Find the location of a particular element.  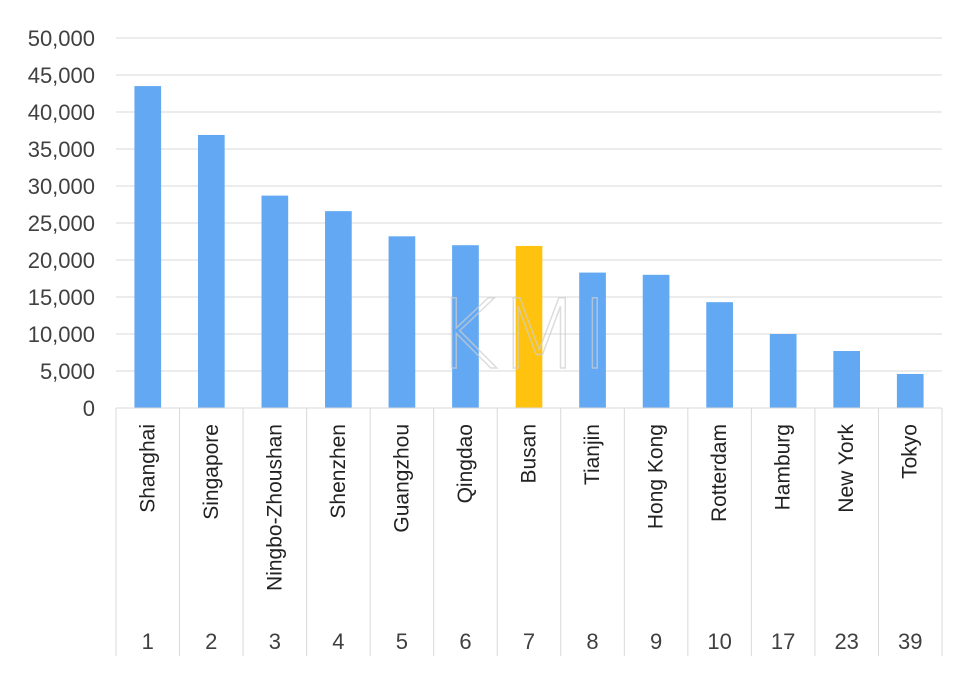

category-label: Ningbo-Zhoushan is located at coordinates (274, 507).